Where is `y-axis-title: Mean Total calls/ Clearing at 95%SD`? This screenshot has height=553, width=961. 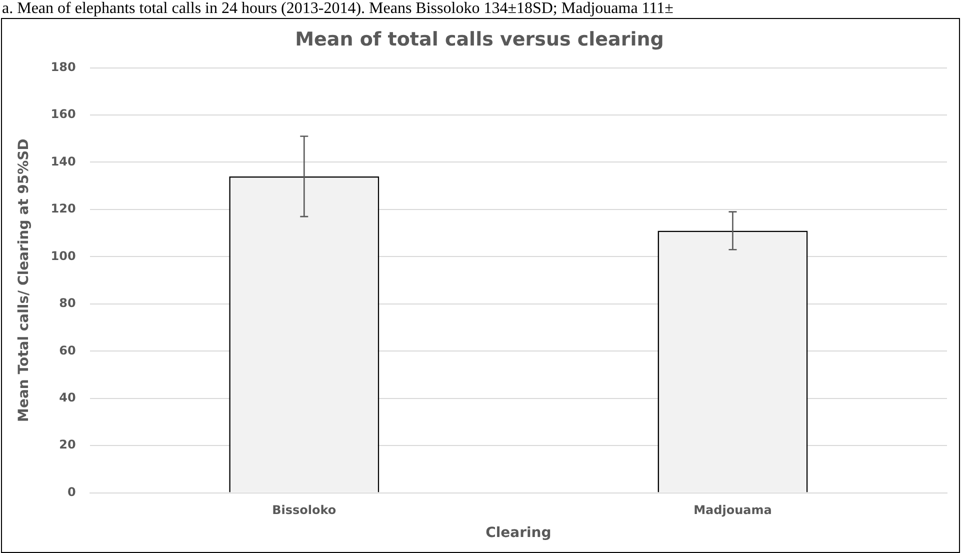 y-axis-title: Mean Total calls/ Clearing at 95%SD is located at coordinates (24, 280).